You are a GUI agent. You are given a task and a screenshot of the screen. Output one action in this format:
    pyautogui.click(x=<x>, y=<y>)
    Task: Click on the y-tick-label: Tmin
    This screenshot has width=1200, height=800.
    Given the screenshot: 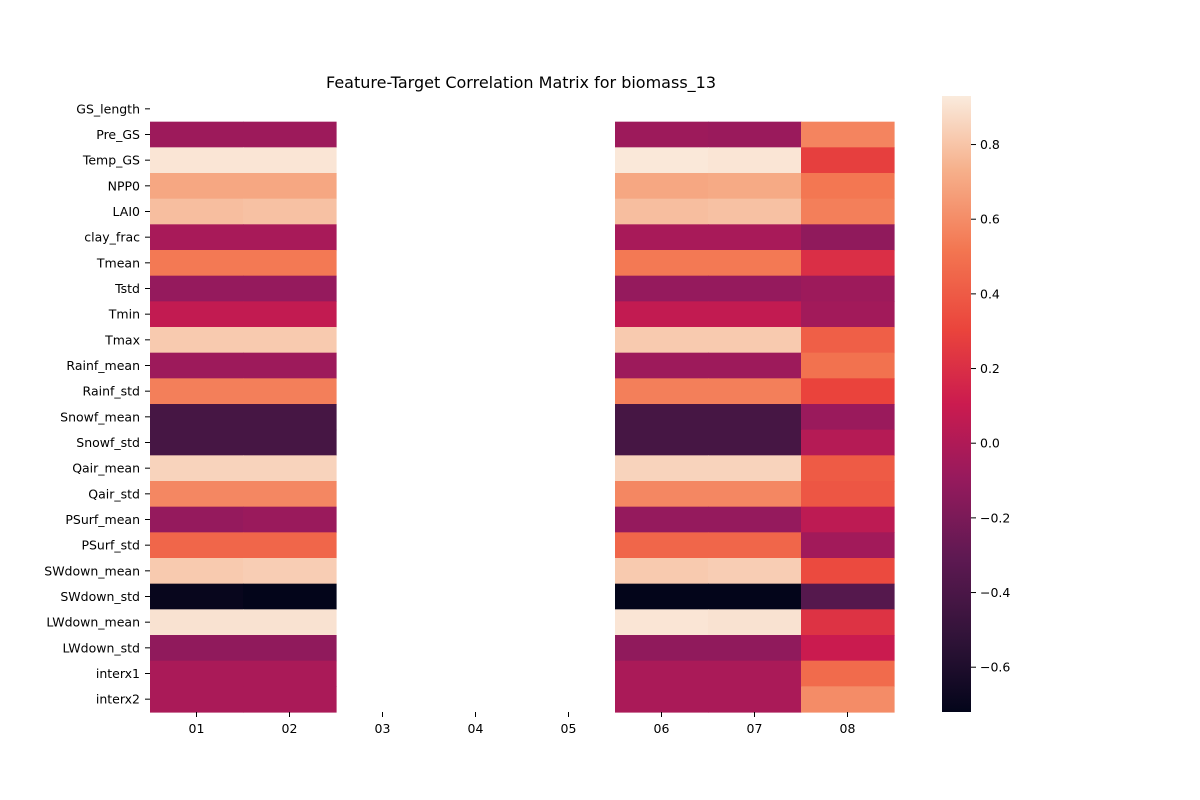 What is the action you would take?
    pyautogui.click(x=124, y=314)
    